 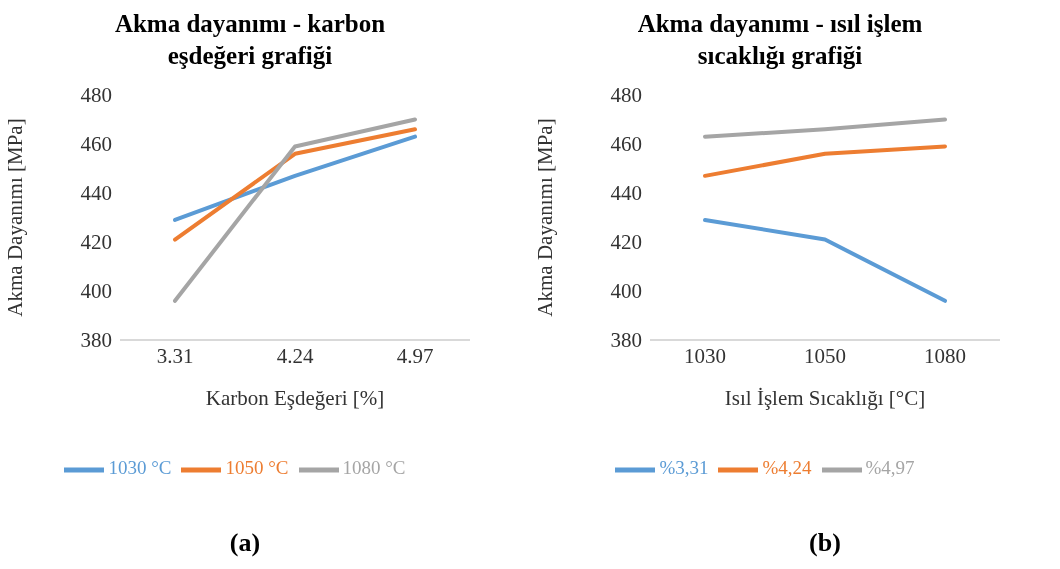 I want to click on x-tick-label: 1080, so click(x=945, y=355).